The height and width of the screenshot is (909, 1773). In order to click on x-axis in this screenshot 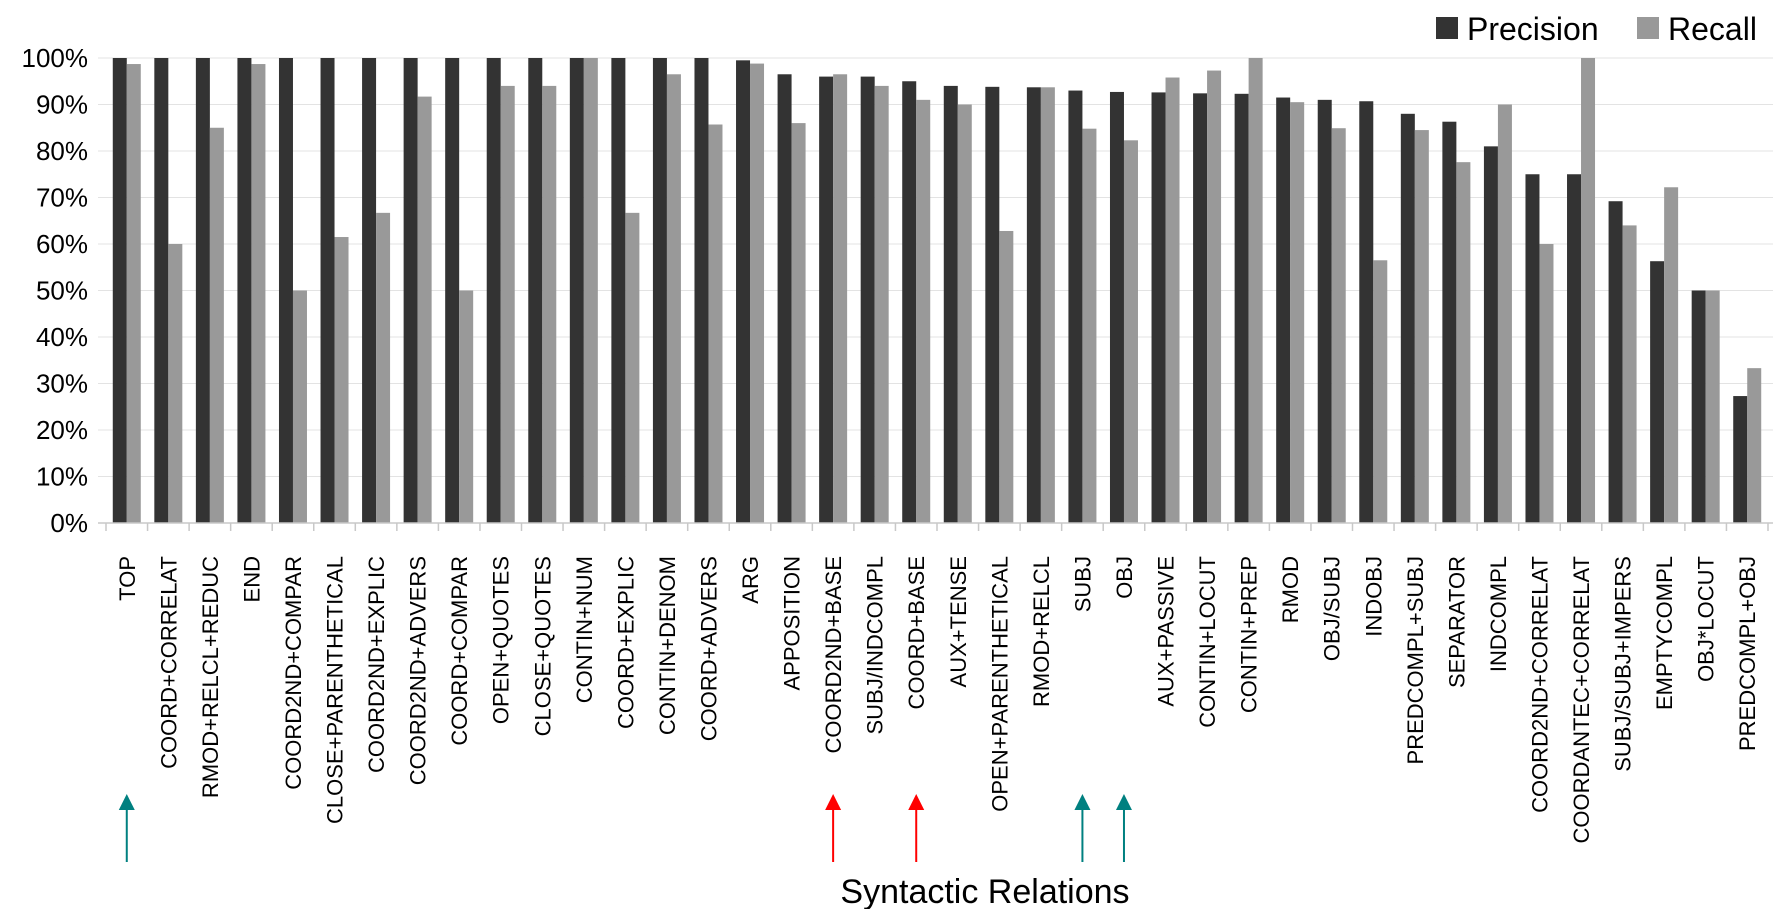, I will do `click(935, 526)`.